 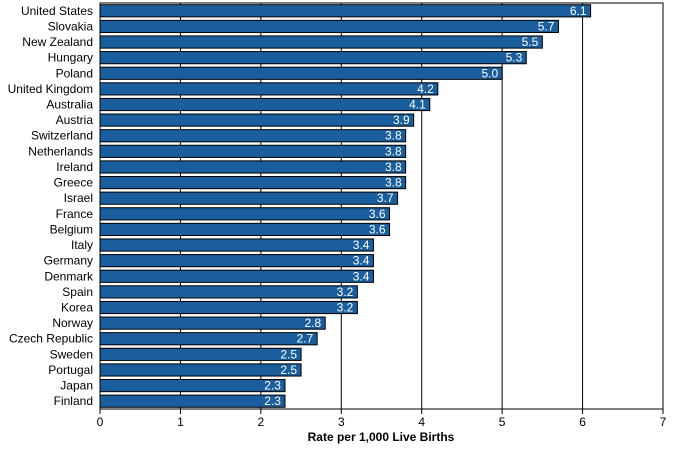 I want to click on value-label: 2.7, so click(x=304, y=339).